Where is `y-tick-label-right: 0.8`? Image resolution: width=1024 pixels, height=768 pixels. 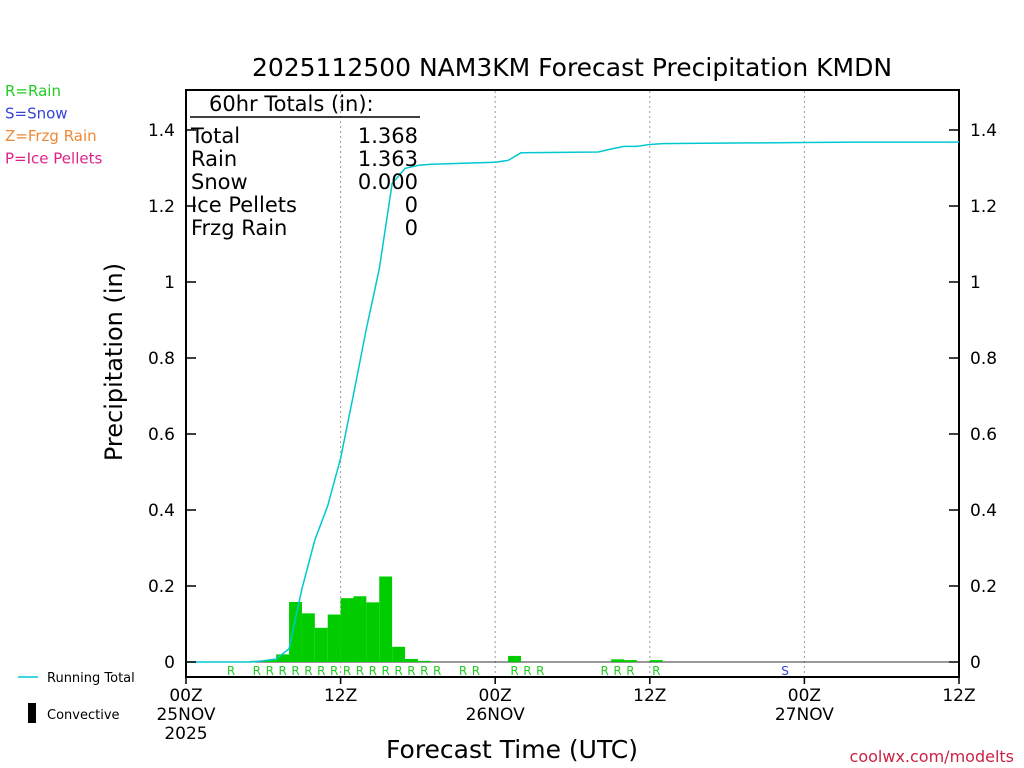
y-tick-label-right: 0.8 is located at coordinates (983, 359).